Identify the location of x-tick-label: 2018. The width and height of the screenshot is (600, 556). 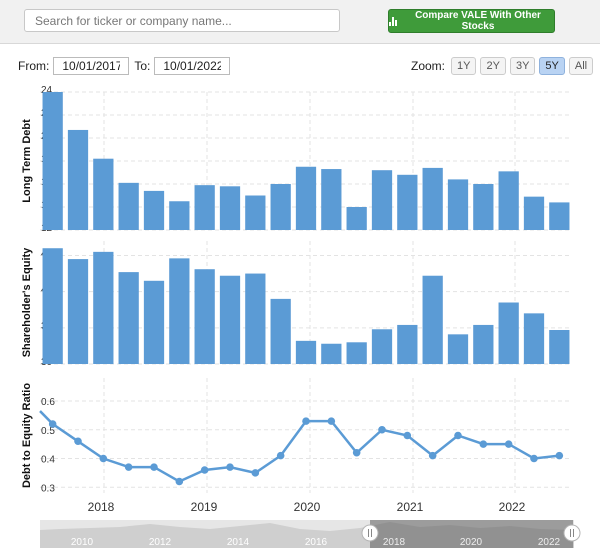
(101, 507).